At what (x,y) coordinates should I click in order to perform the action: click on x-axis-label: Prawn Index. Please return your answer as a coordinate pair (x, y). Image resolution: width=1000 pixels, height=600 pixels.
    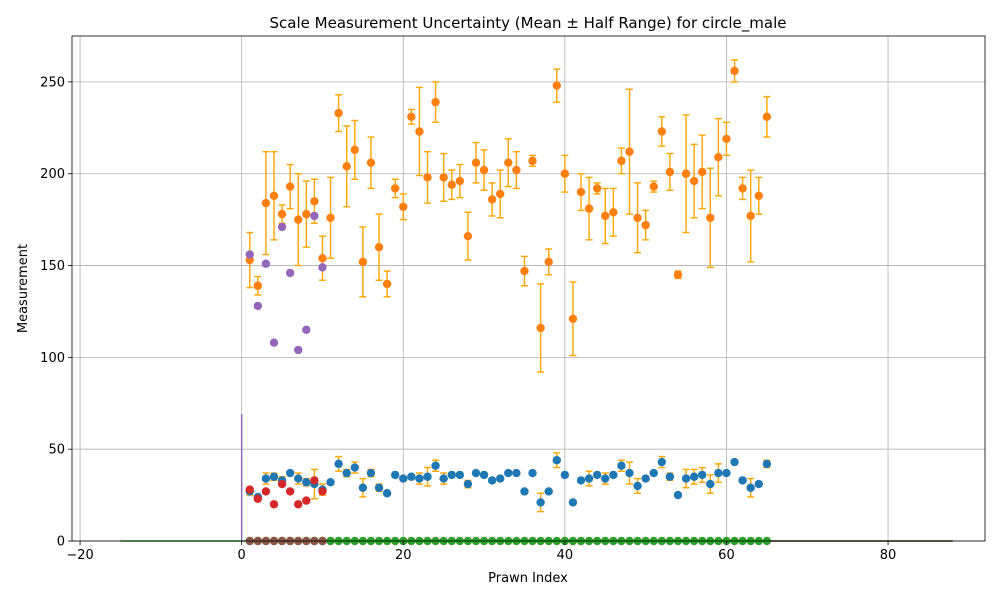
    Looking at the image, I should click on (528, 578).